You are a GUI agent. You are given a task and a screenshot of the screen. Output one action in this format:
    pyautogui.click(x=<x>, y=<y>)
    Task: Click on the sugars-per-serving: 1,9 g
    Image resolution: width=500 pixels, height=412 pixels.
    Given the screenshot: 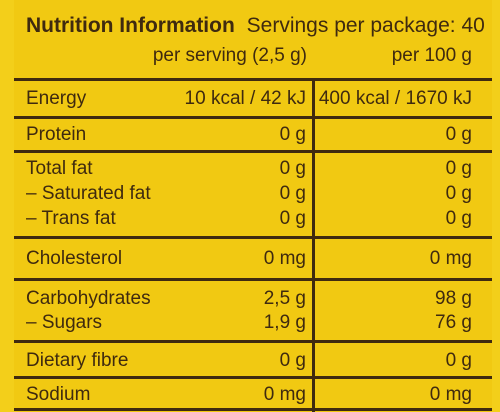 What is the action you would take?
    pyautogui.click(x=284, y=322)
    